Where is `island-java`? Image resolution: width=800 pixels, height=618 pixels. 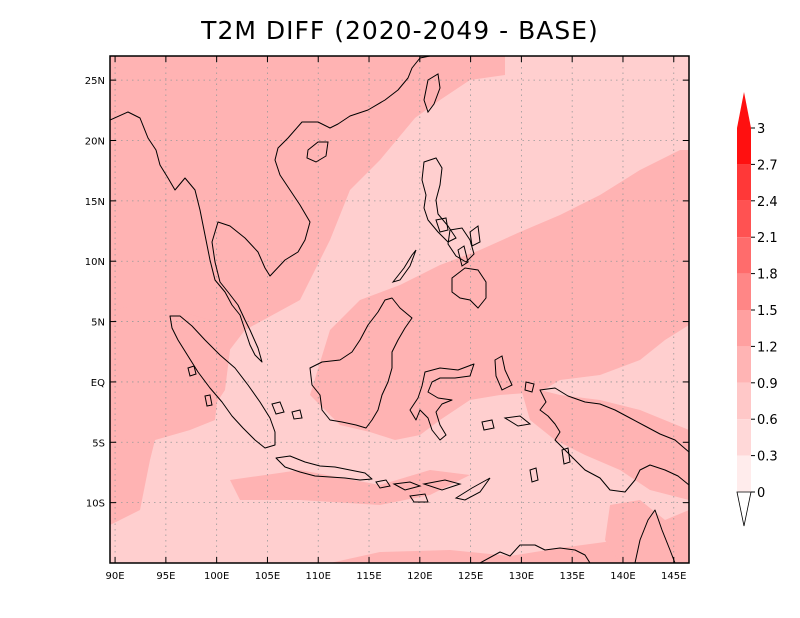
island-java is located at coordinates (324, 468).